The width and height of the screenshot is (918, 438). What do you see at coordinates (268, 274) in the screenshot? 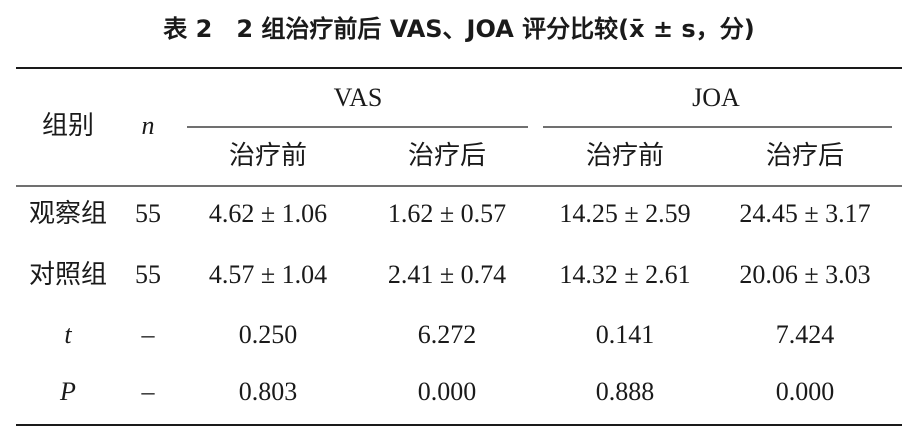
I see `cell: 4.57 ± 1.04` at bounding box center [268, 274].